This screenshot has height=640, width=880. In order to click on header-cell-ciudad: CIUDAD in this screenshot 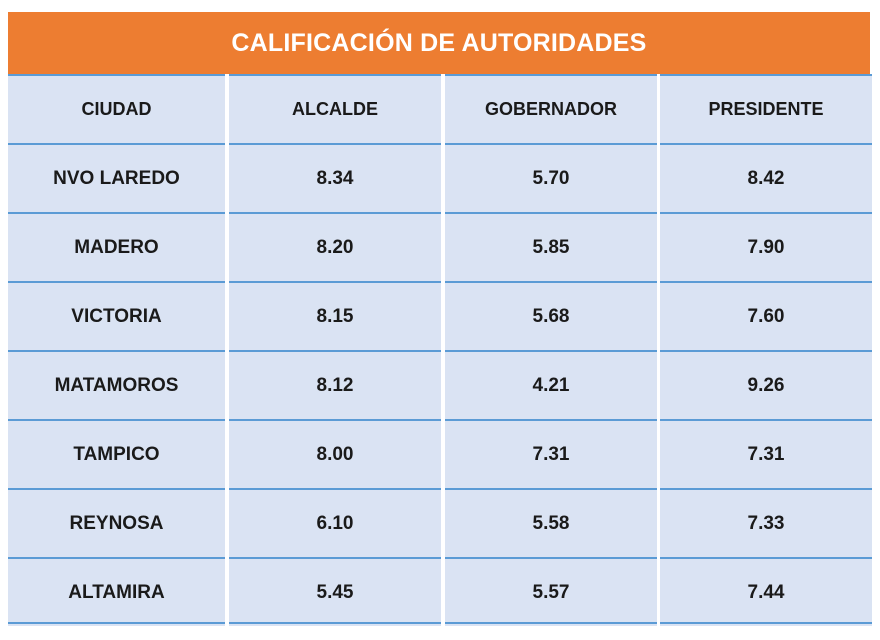, I will do `click(116, 108)`.